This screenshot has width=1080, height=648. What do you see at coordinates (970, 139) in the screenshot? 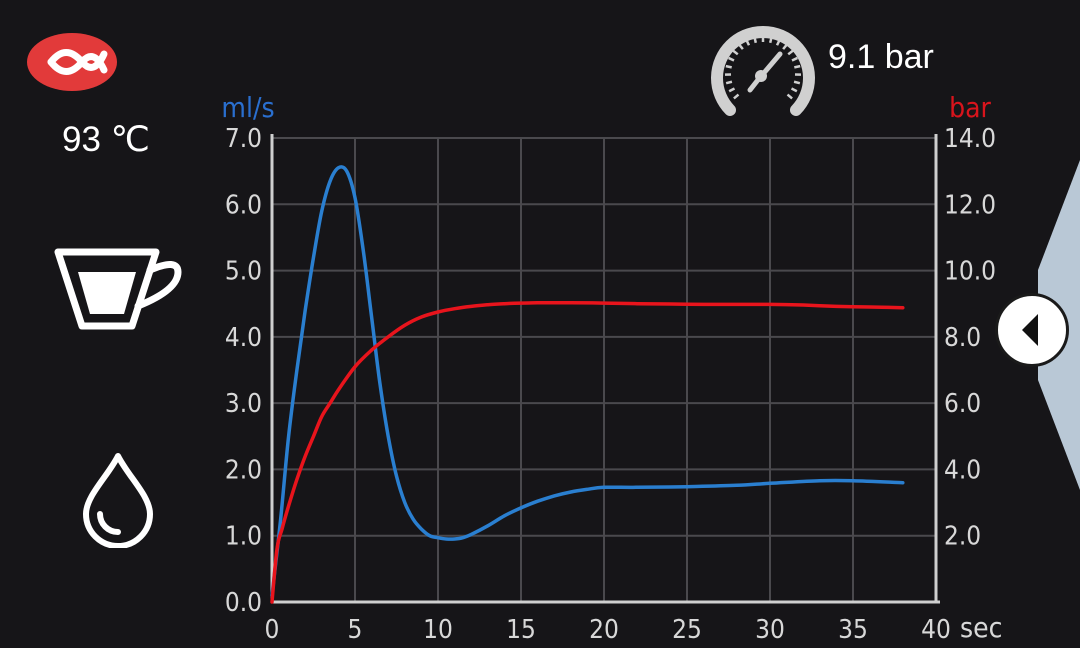
I see `y2-tick-label: 14.0` at bounding box center [970, 139].